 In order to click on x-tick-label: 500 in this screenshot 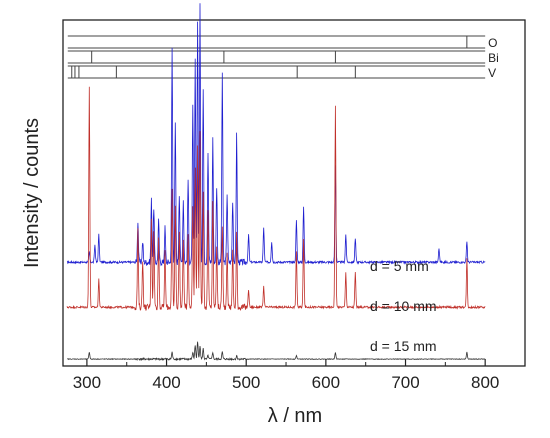, I will do `click(246, 382)`.